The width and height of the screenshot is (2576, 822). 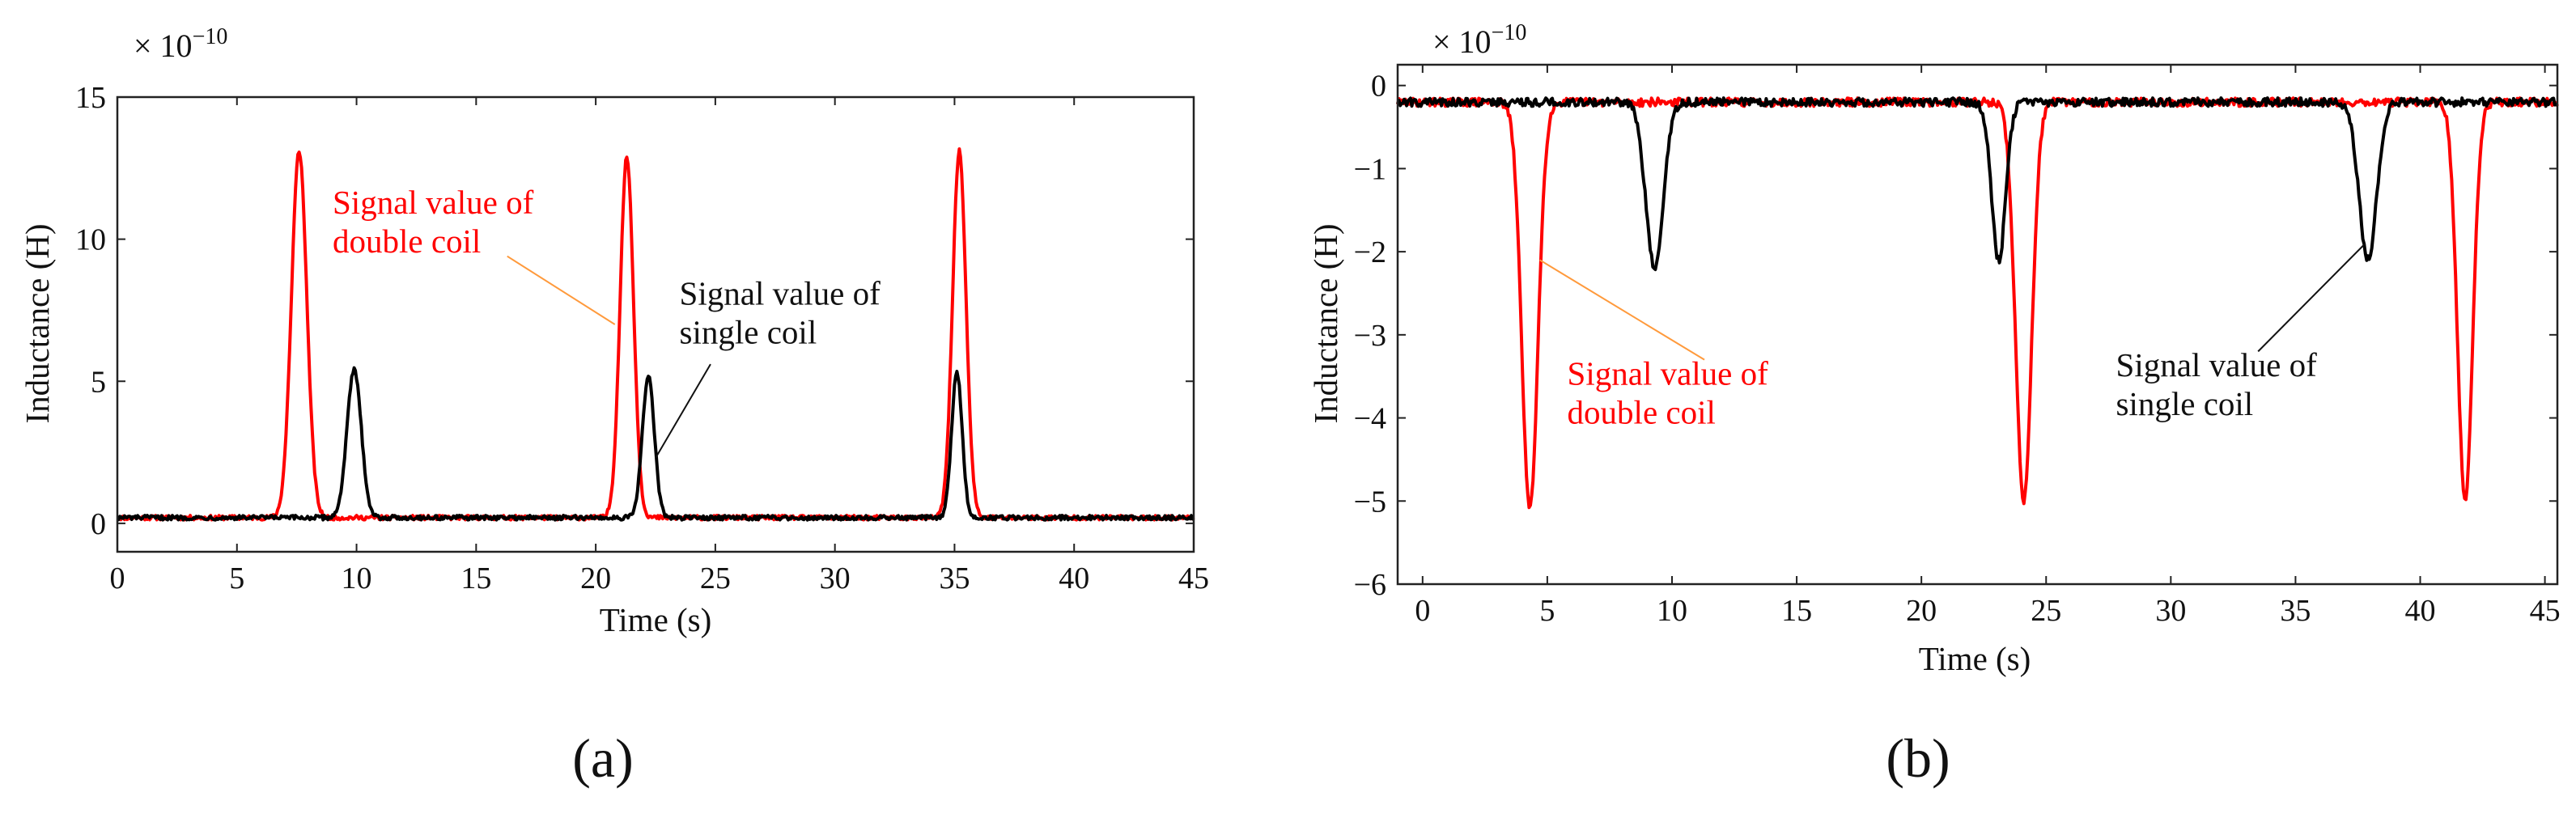 What do you see at coordinates (2170, 611) in the screenshot?
I see `panel-b-x-tick-label: 30` at bounding box center [2170, 611].